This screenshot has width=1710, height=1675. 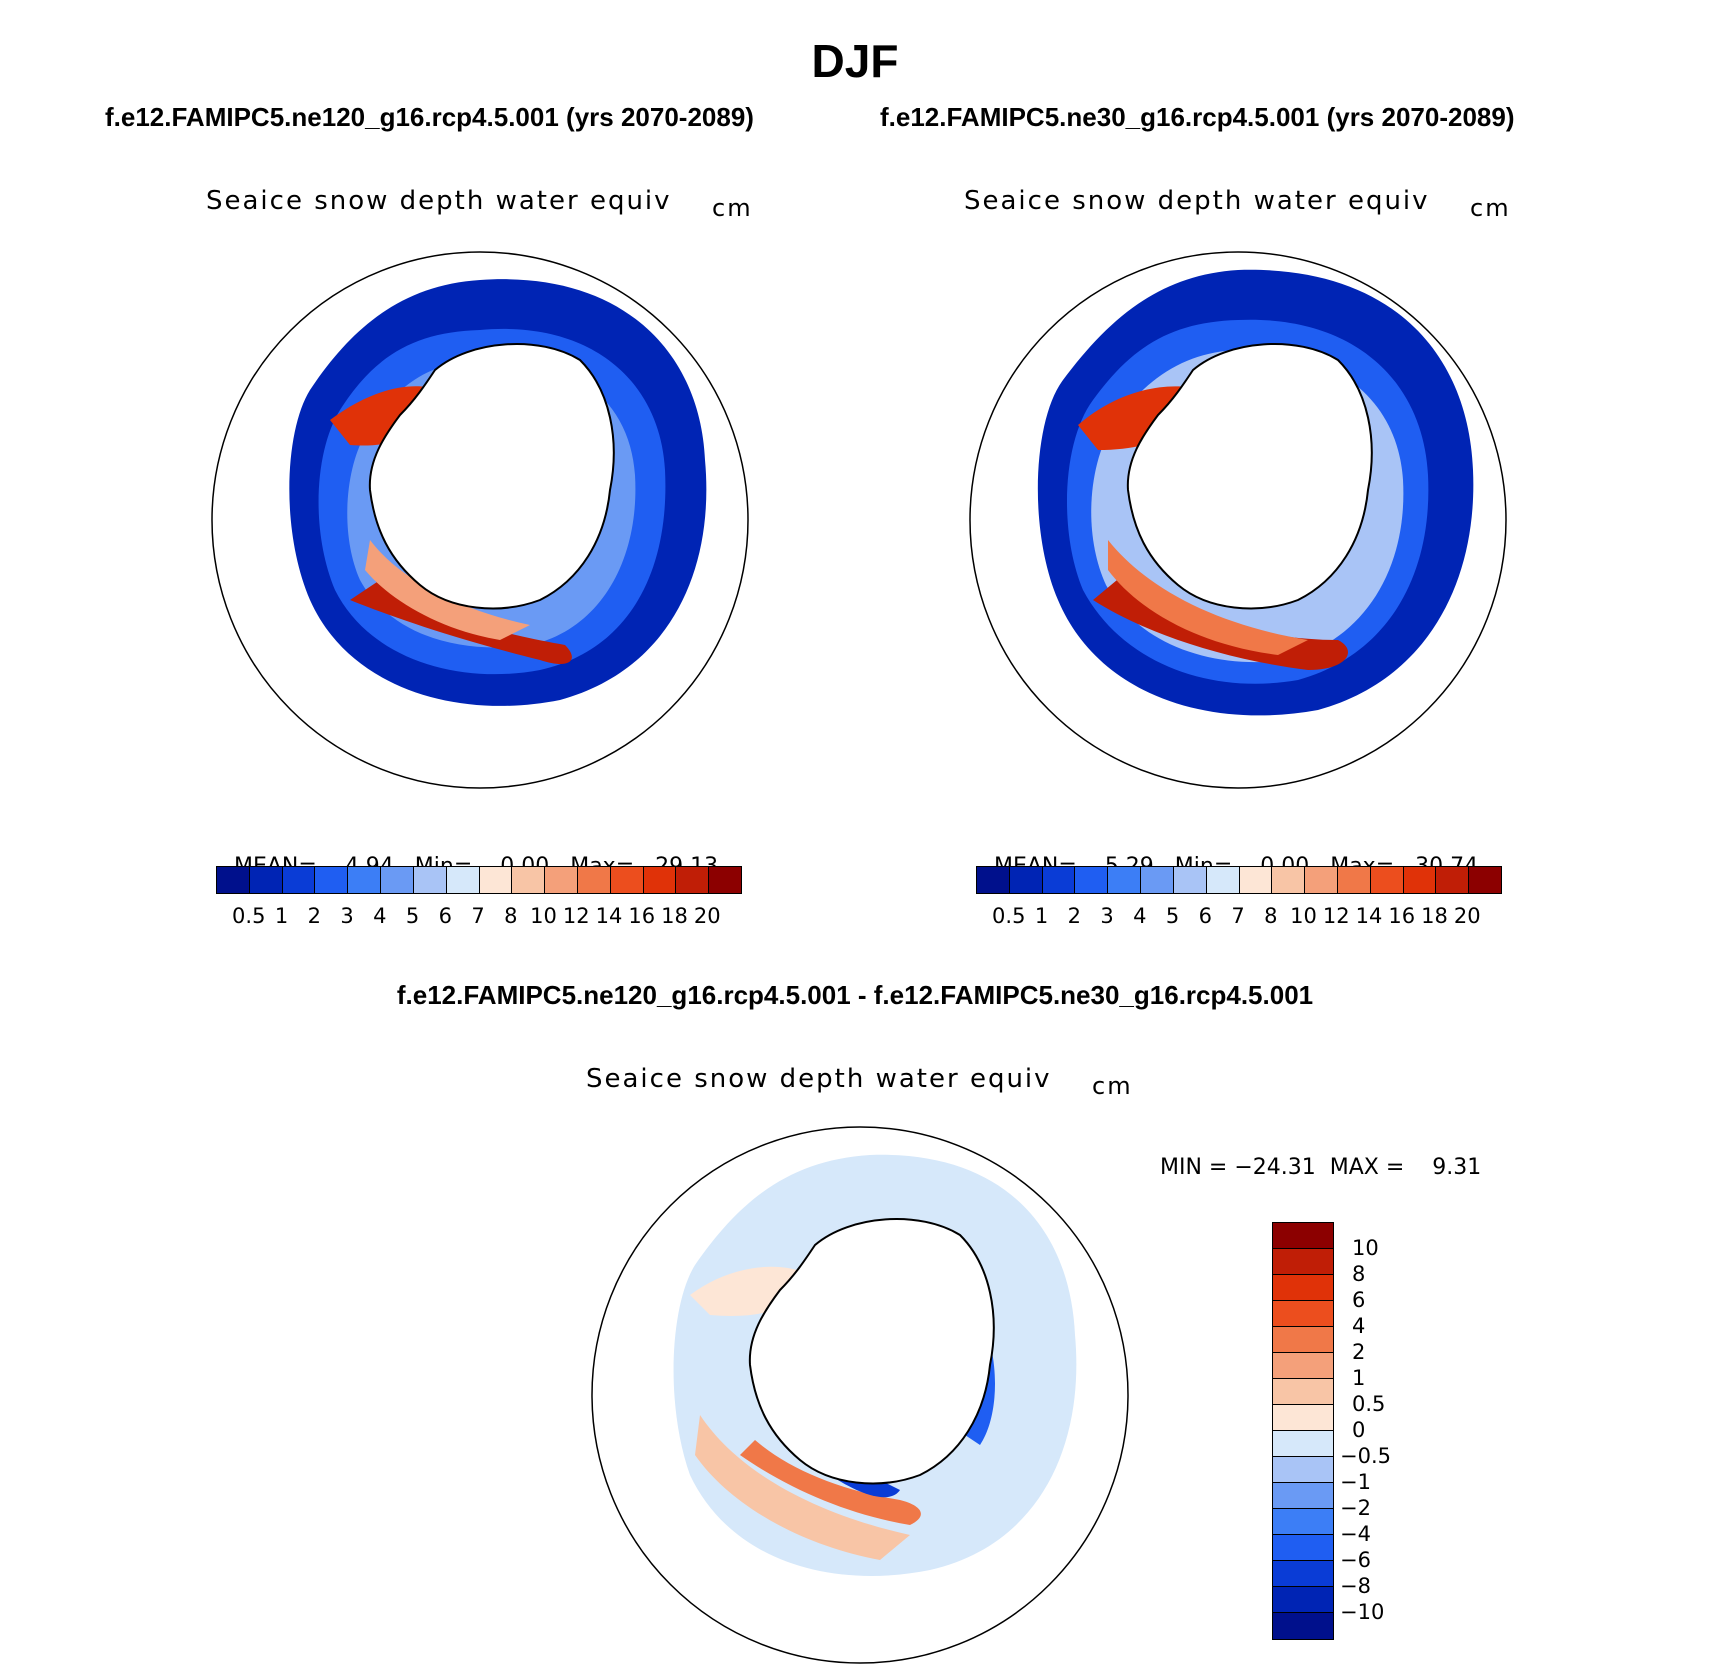 What do you see at coordinates (1359, 1274) in the screenshot?
I see `panel3-colorbar-tick-label: 8` at bounding box center [1359, 1274].